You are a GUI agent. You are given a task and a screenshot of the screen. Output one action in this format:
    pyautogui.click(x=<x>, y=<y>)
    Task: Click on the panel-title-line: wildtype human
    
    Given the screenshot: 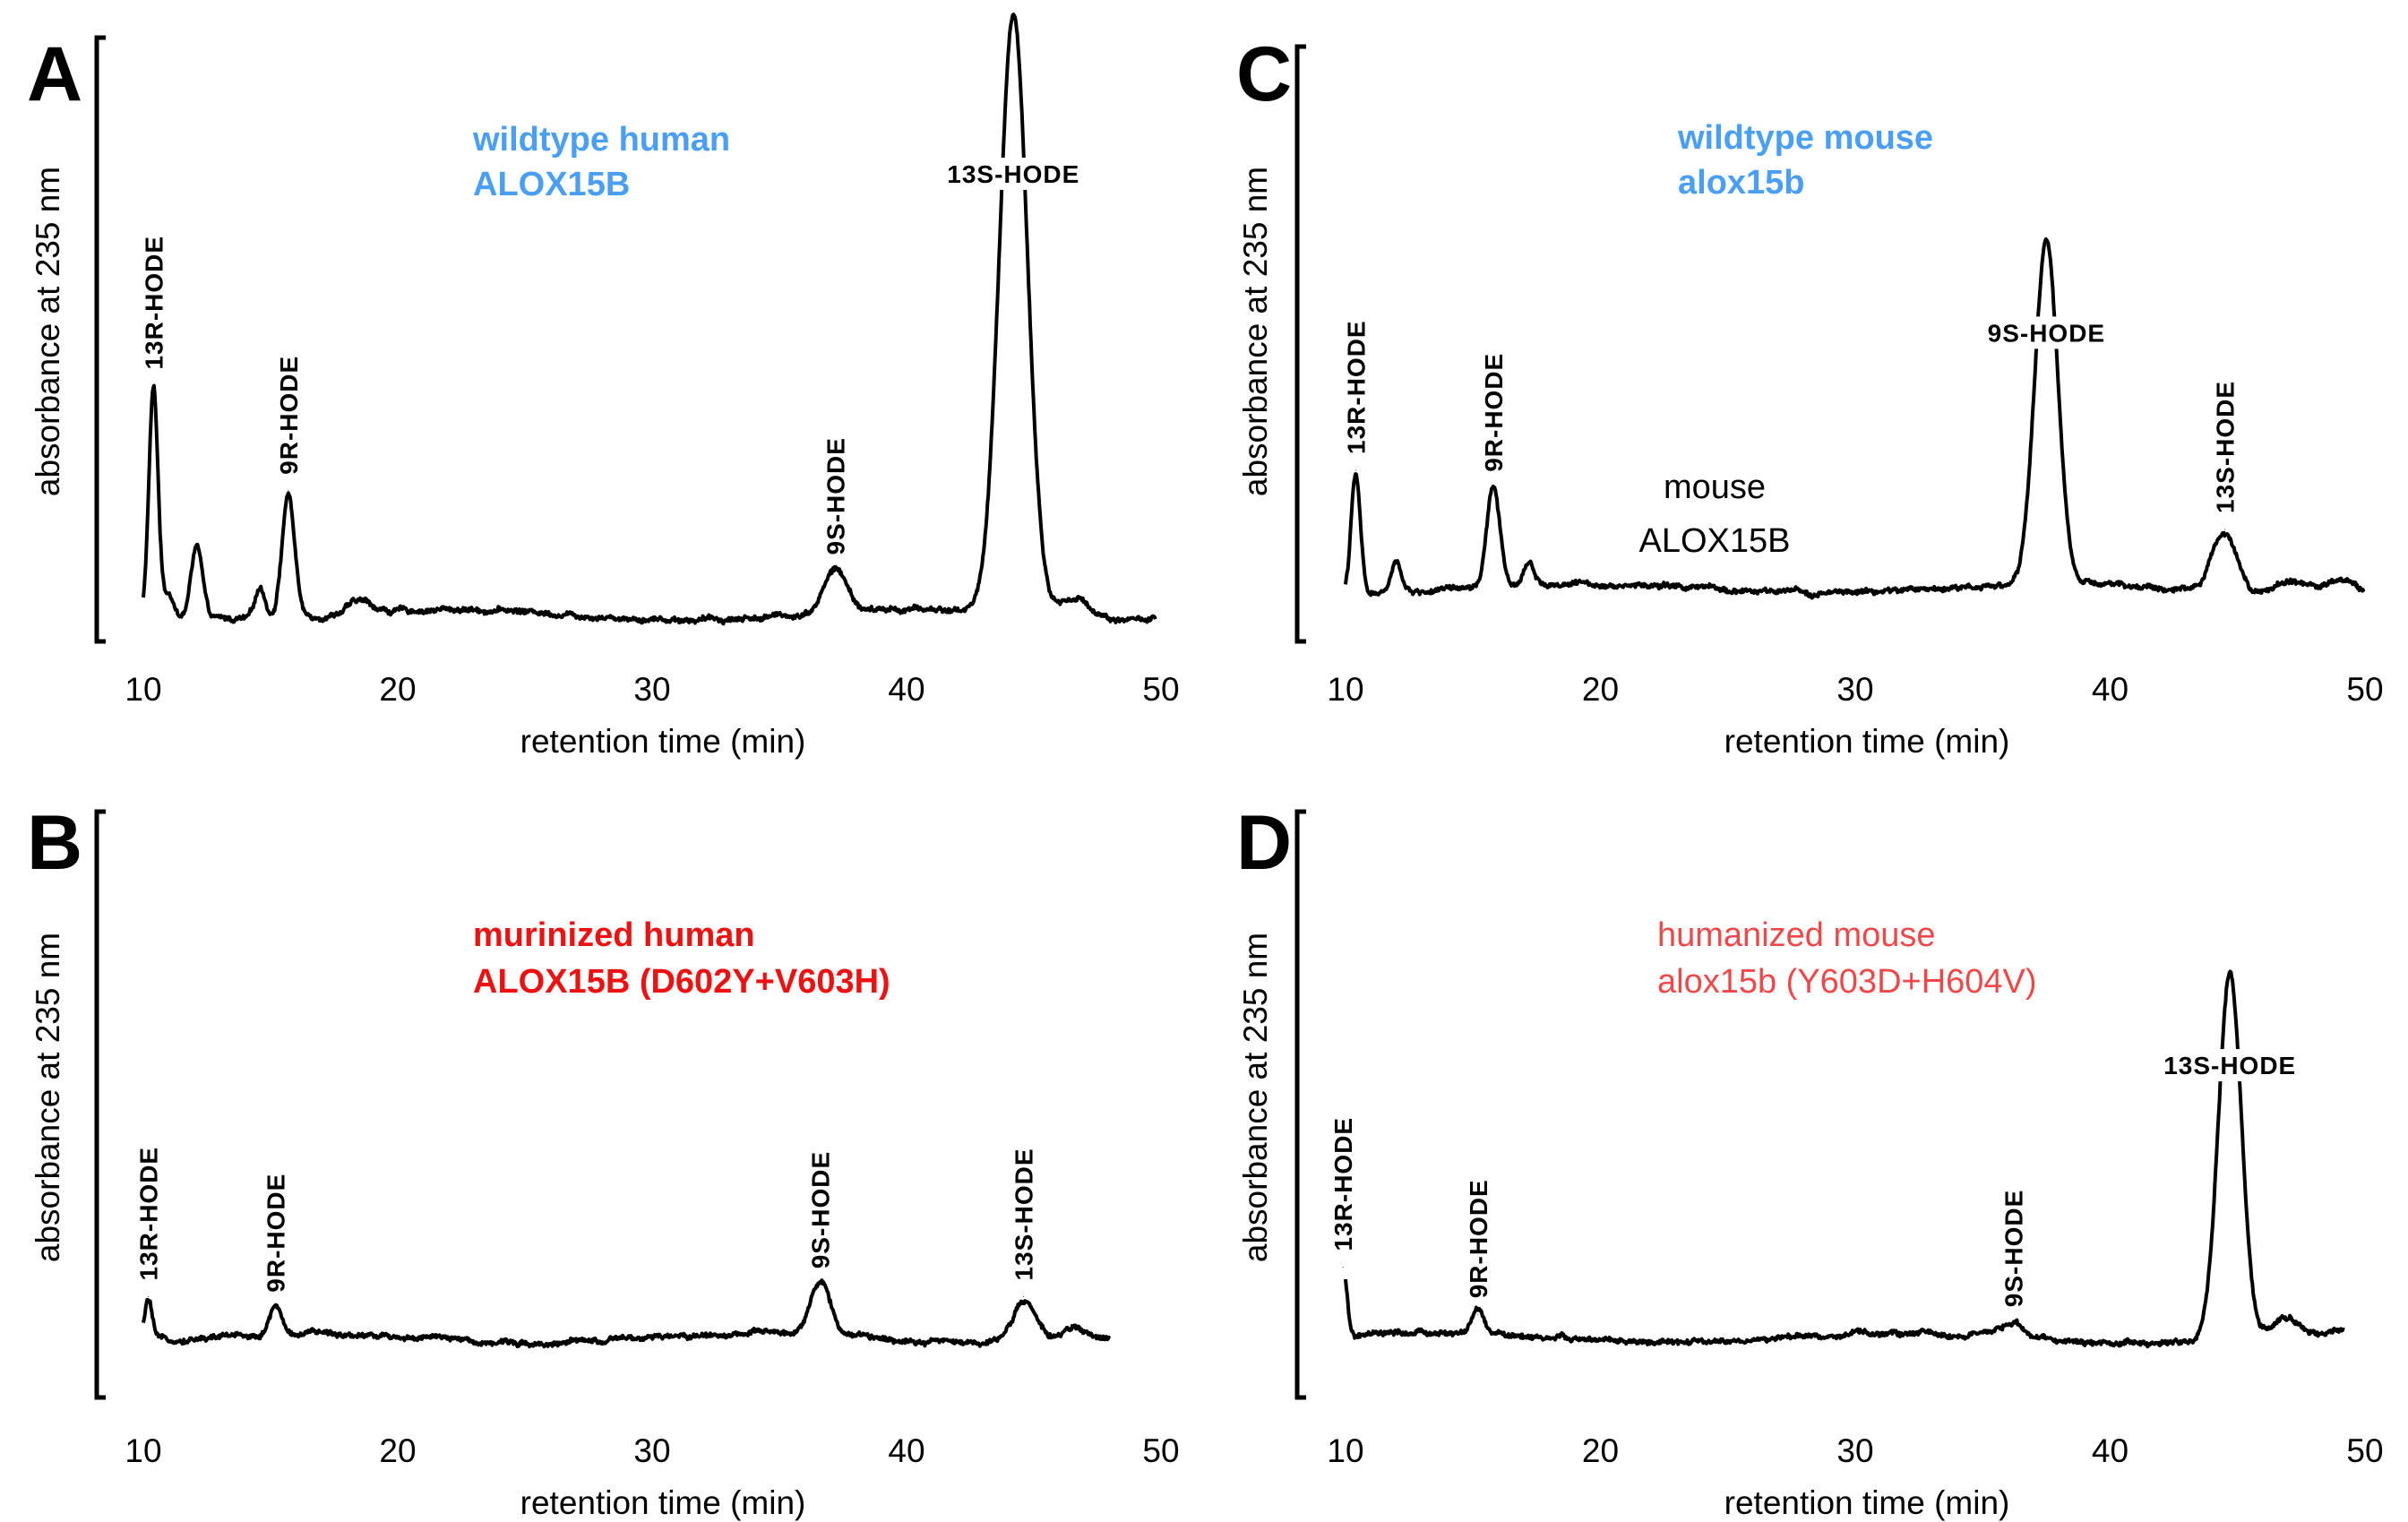 What is the action you would take?
    pyautogui.click(x=601, y=140)
    